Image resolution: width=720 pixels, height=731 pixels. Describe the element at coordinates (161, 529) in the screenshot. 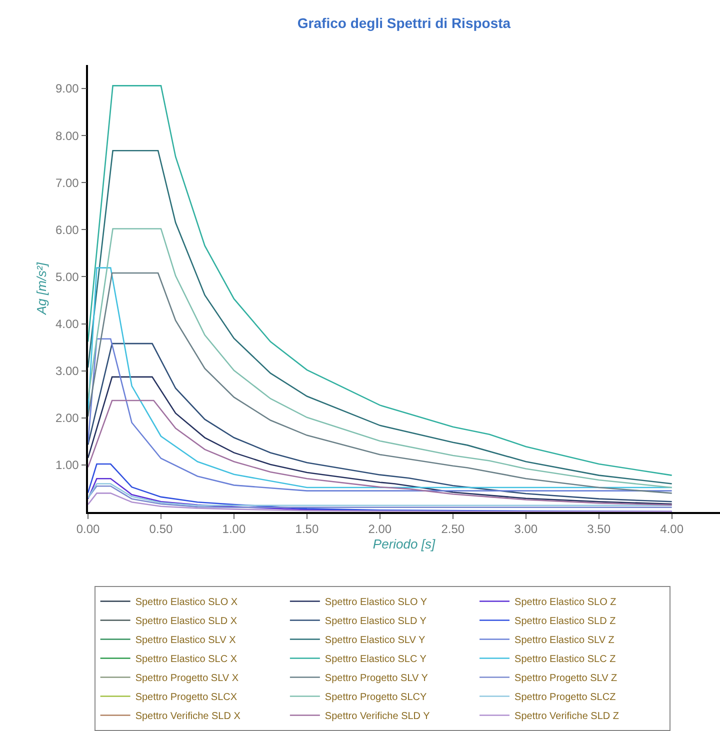

I see `x-tick-label: 0.50` at that location.